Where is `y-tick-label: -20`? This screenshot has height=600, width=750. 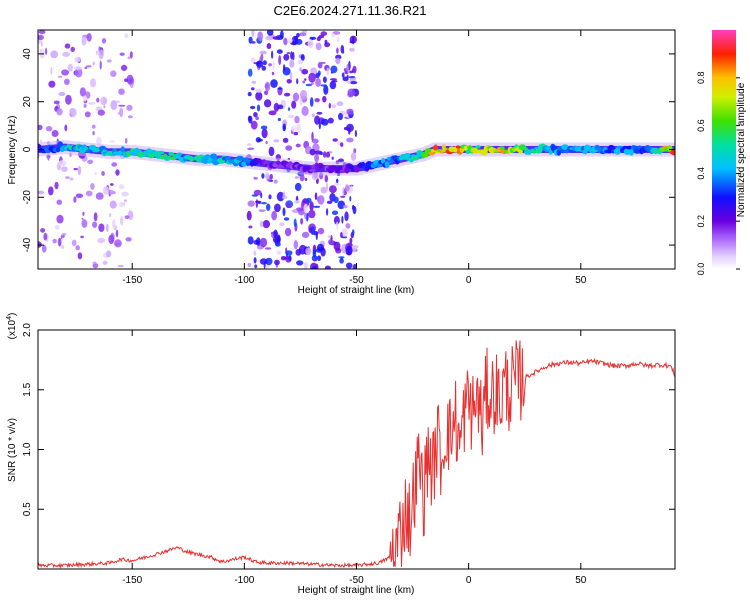 y-tick-label: -20 is located at coordinates (27, 197).